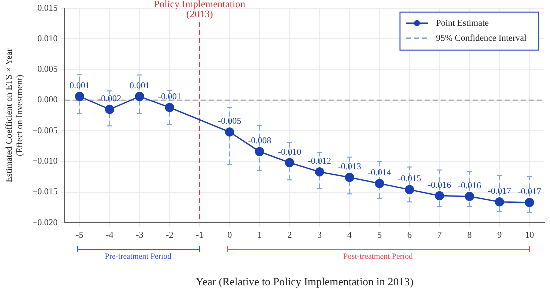  Describe the element at coordinates (140, 235) in the screenshot. I see `x-tick-label: -3` at that location.